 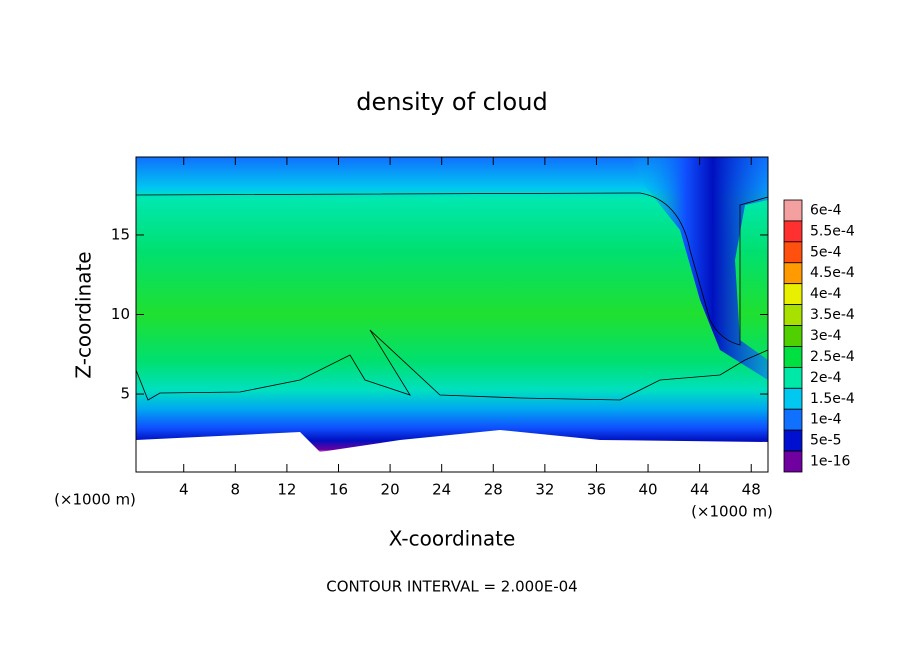 I want to click on x-tick-label: 24, so click(x=441, y=490).